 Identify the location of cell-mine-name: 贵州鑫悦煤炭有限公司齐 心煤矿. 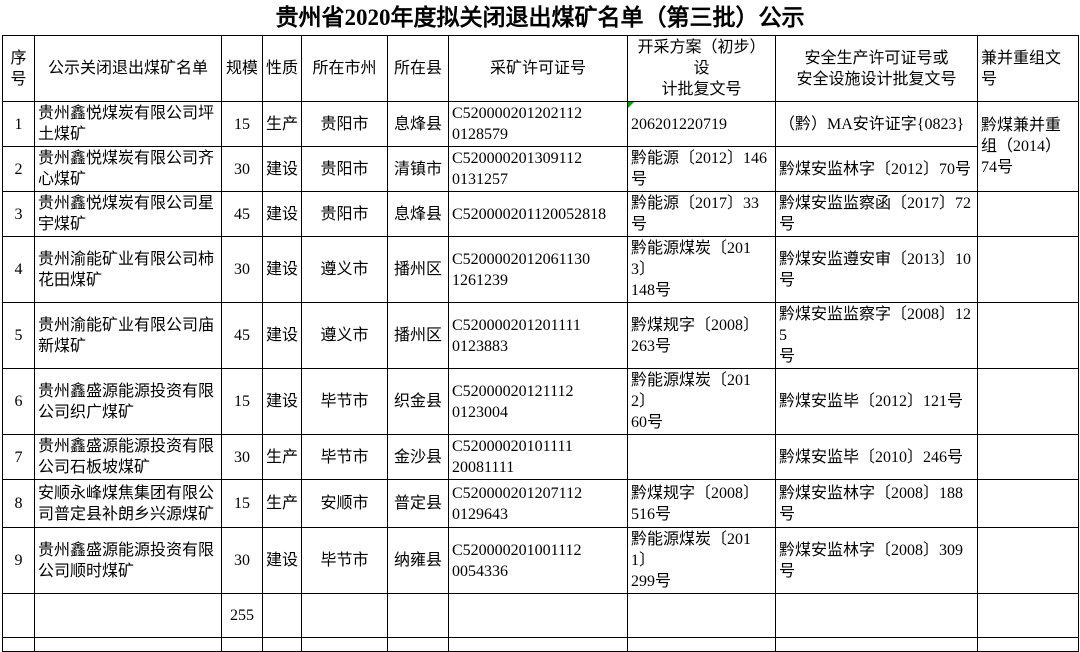
(128, 169).